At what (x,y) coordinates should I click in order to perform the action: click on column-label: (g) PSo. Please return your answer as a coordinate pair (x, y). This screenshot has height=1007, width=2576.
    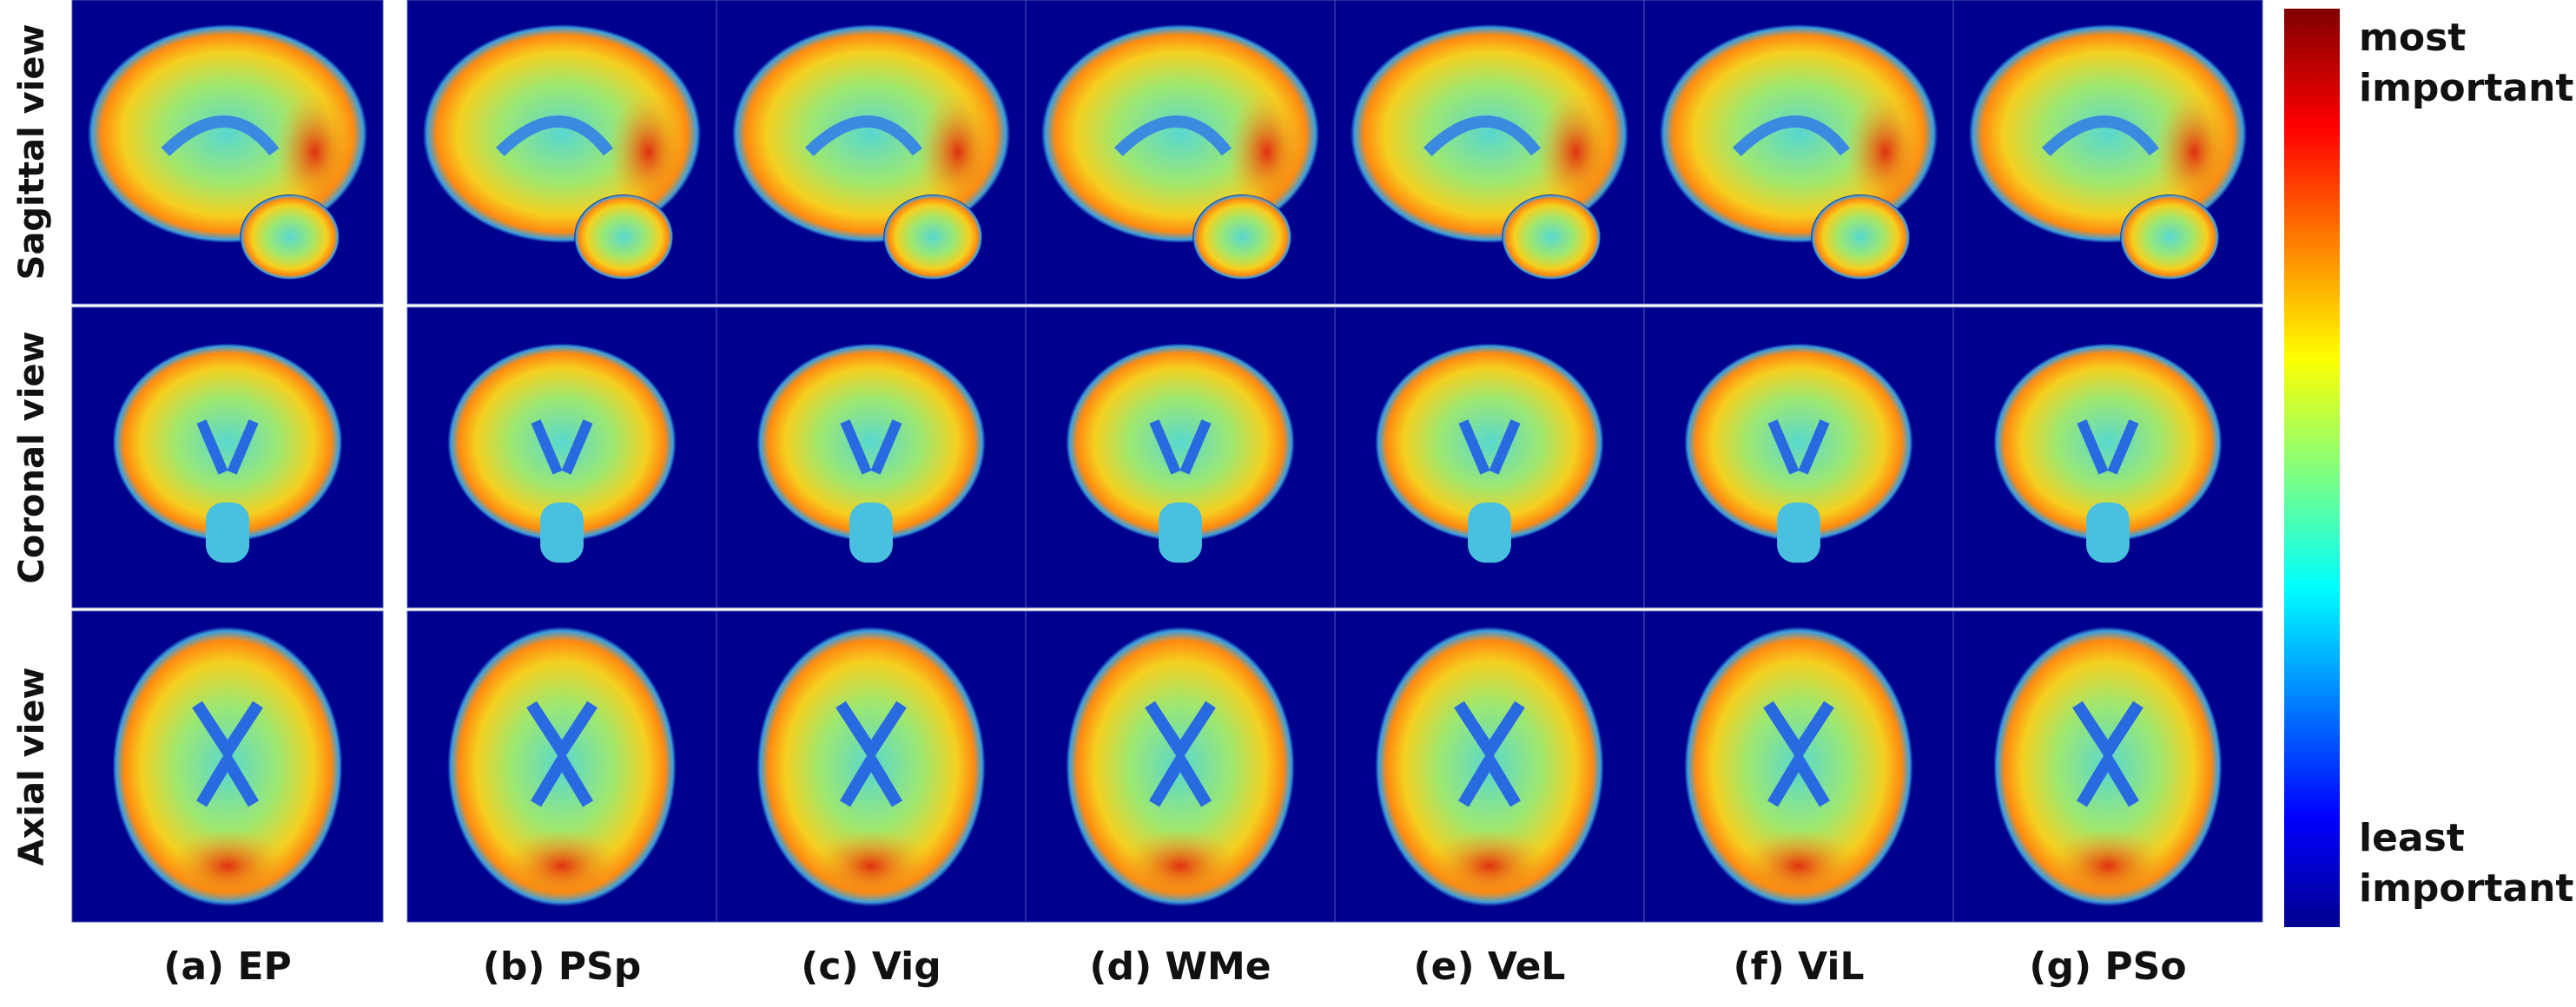
    Looking at the image, I should click on (2107, 966).